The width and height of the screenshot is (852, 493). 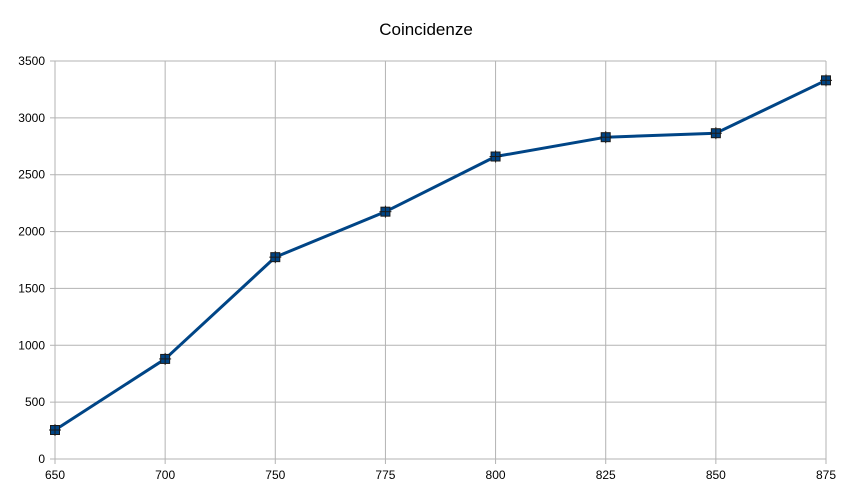 What do you see at coordinates (275, 475) in the screenshot?
I see `x-tick-label: 750` at bounding box center [275, 475].